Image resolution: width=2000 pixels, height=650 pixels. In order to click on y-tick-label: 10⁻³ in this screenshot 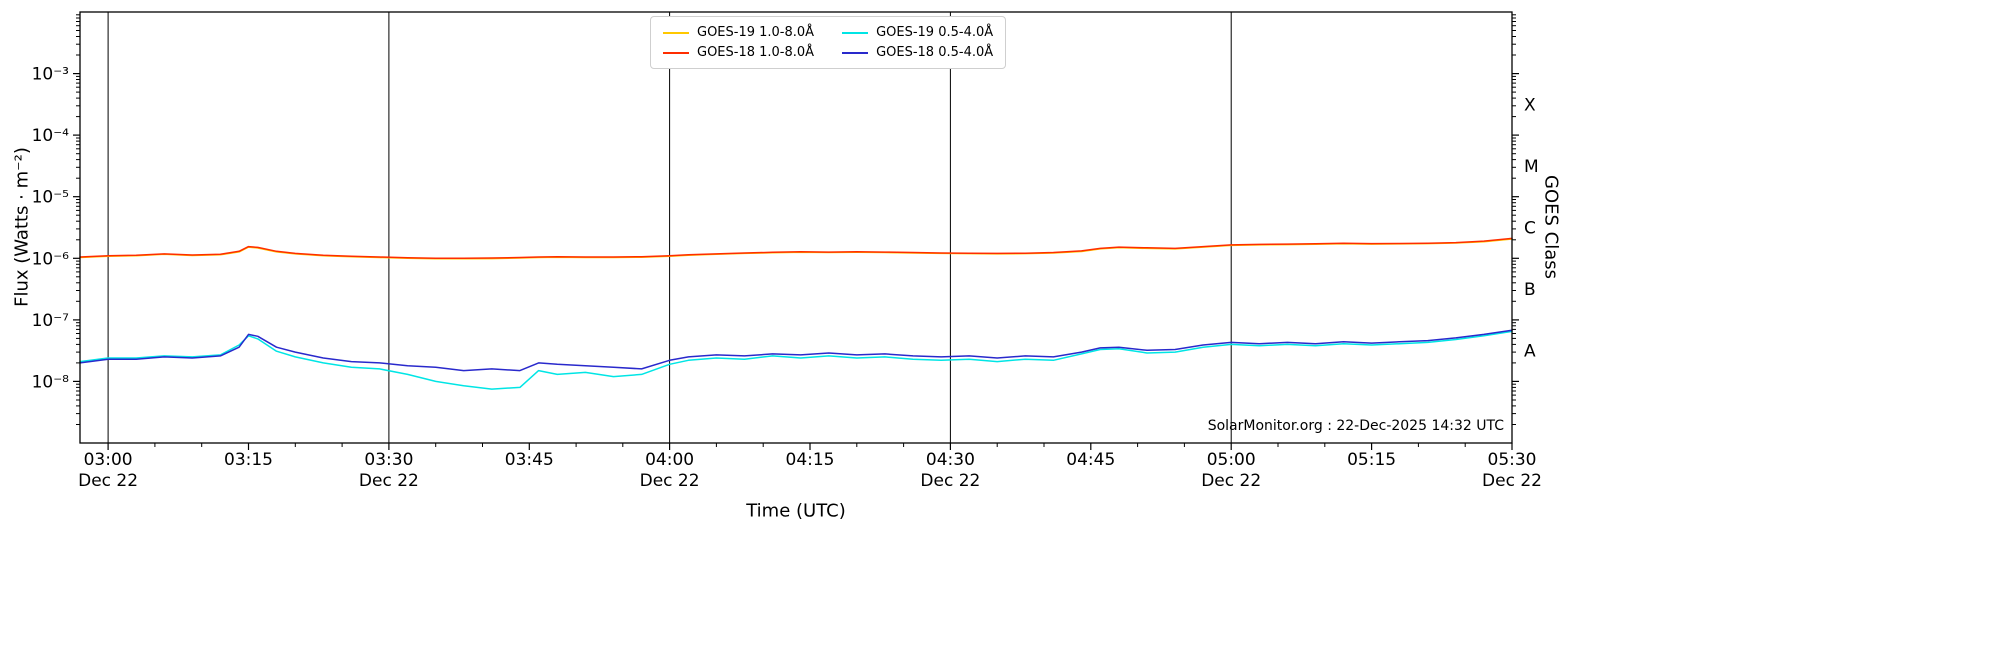, I will do `click(50, 75)`.